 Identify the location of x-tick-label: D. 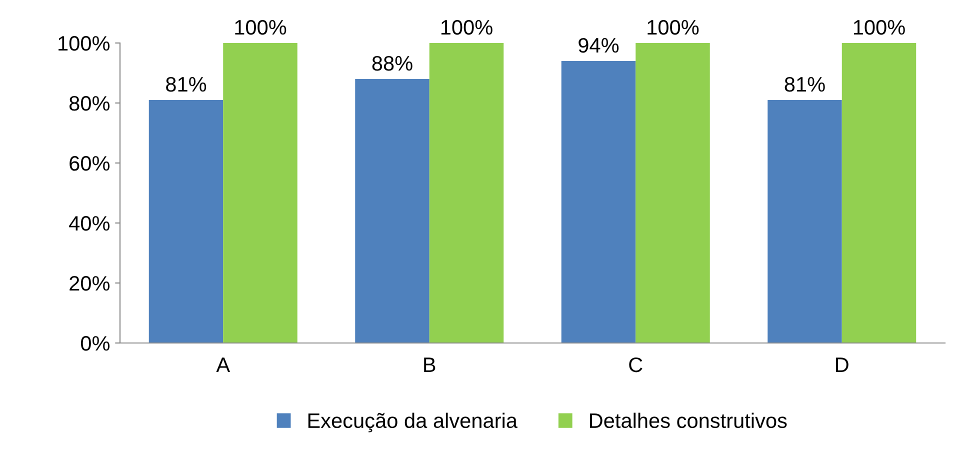
(842, 365).